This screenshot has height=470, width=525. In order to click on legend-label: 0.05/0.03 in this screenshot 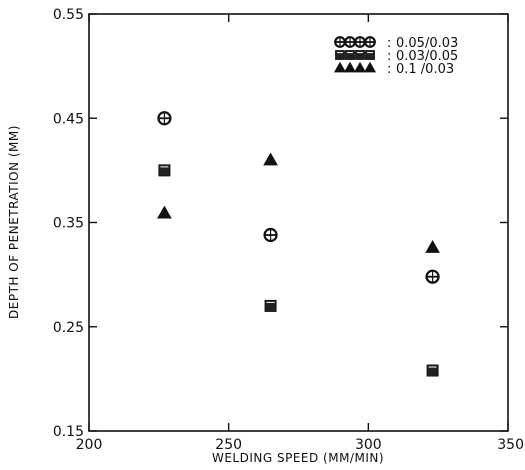, I will do `click(427, 43)`.